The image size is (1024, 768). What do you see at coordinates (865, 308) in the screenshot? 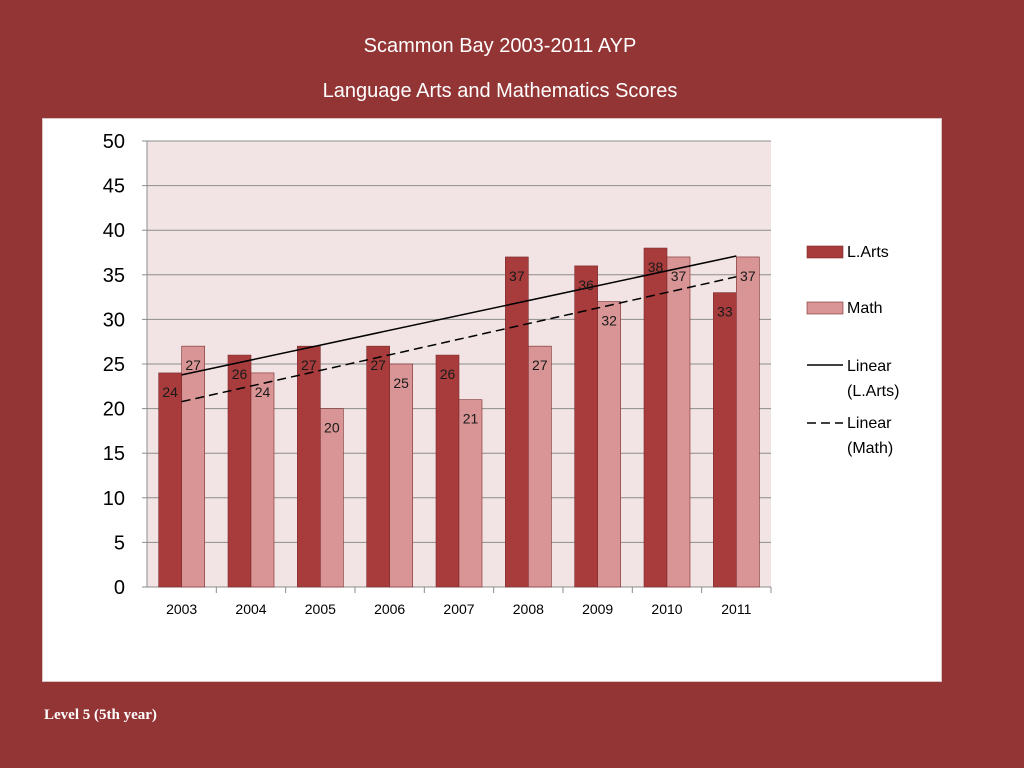
I see `legend-label-math: Math` at bounding box center [865, 308].